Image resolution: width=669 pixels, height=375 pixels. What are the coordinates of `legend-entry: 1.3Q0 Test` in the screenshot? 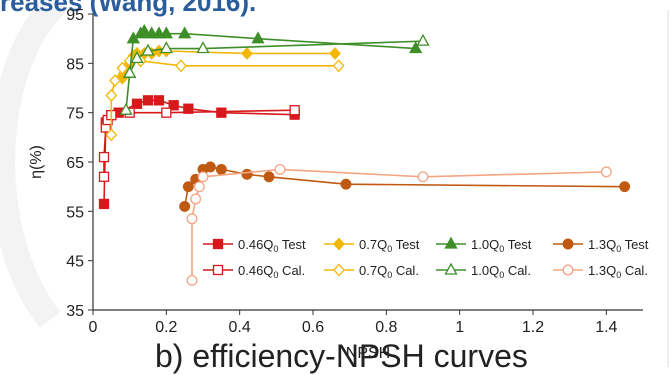 It's located at (601, 245).